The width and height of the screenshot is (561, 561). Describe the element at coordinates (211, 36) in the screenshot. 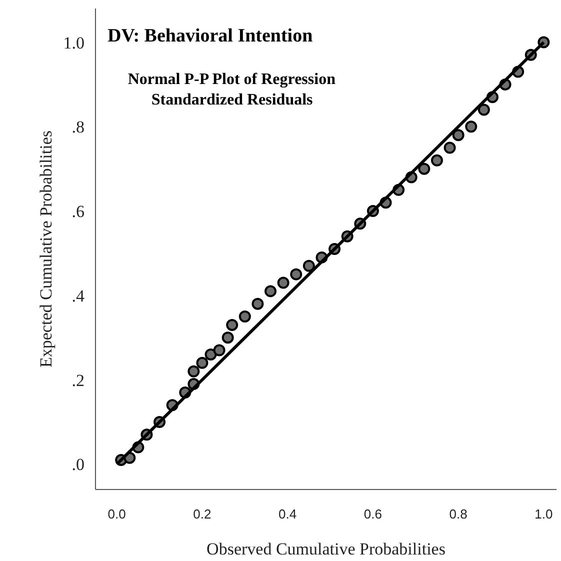

I see `text: DV: Behavioral Intention` at that location.